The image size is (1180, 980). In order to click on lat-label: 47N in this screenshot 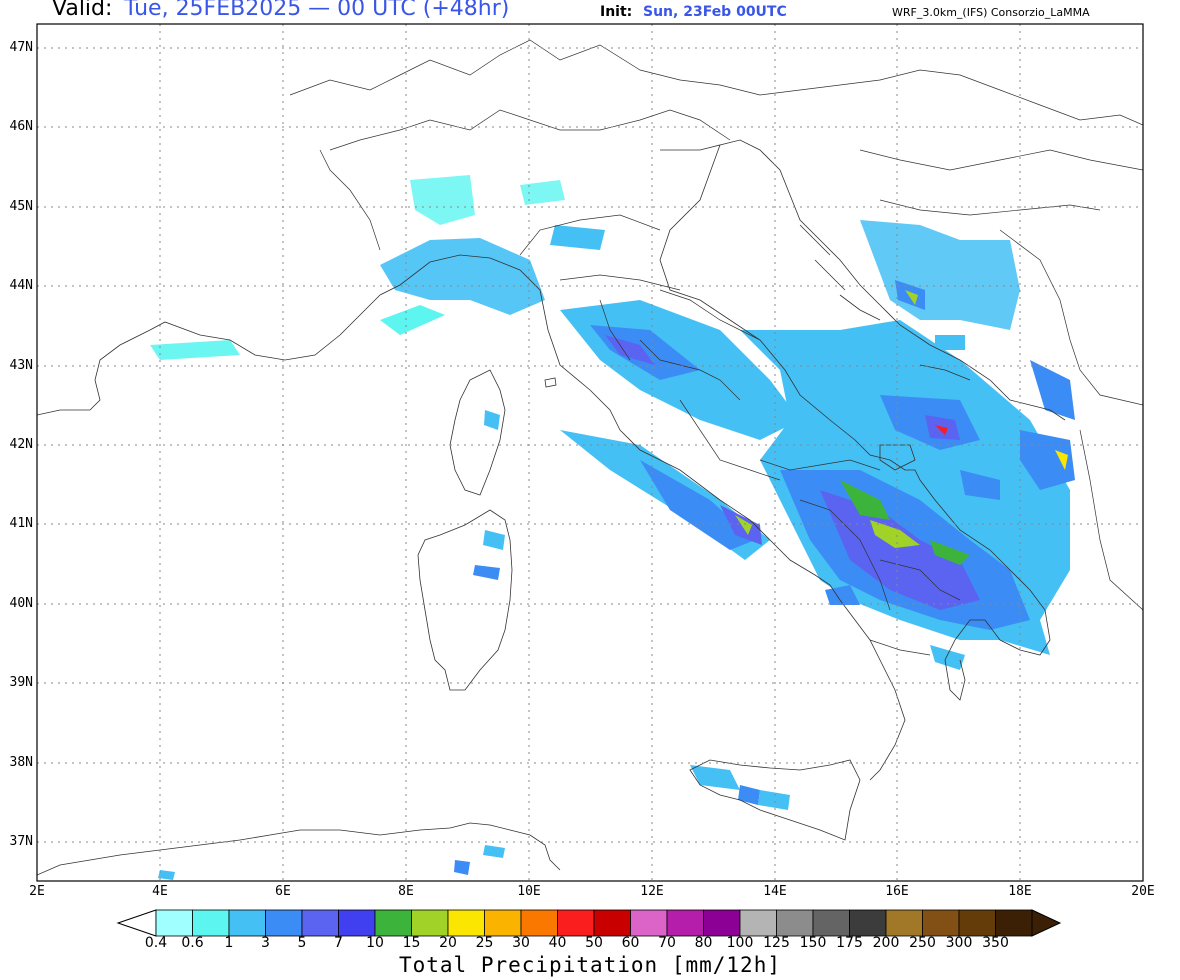, I will do `click(21, 47)`.